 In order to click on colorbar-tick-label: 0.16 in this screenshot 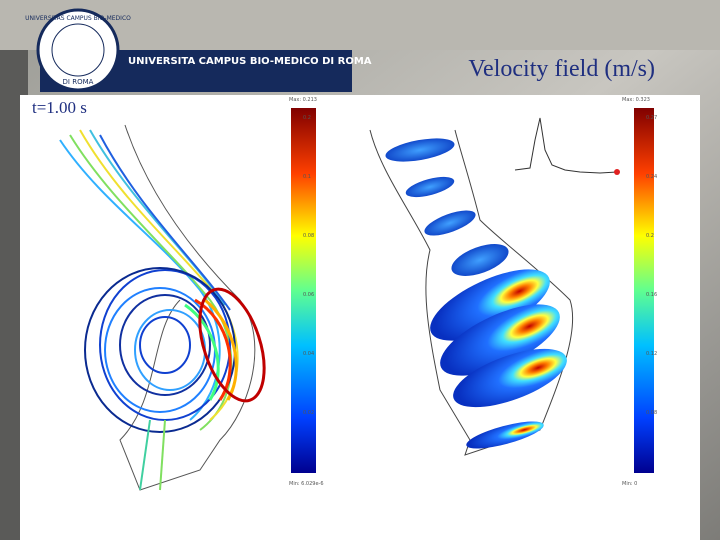, I will do `click(651, 295)`.